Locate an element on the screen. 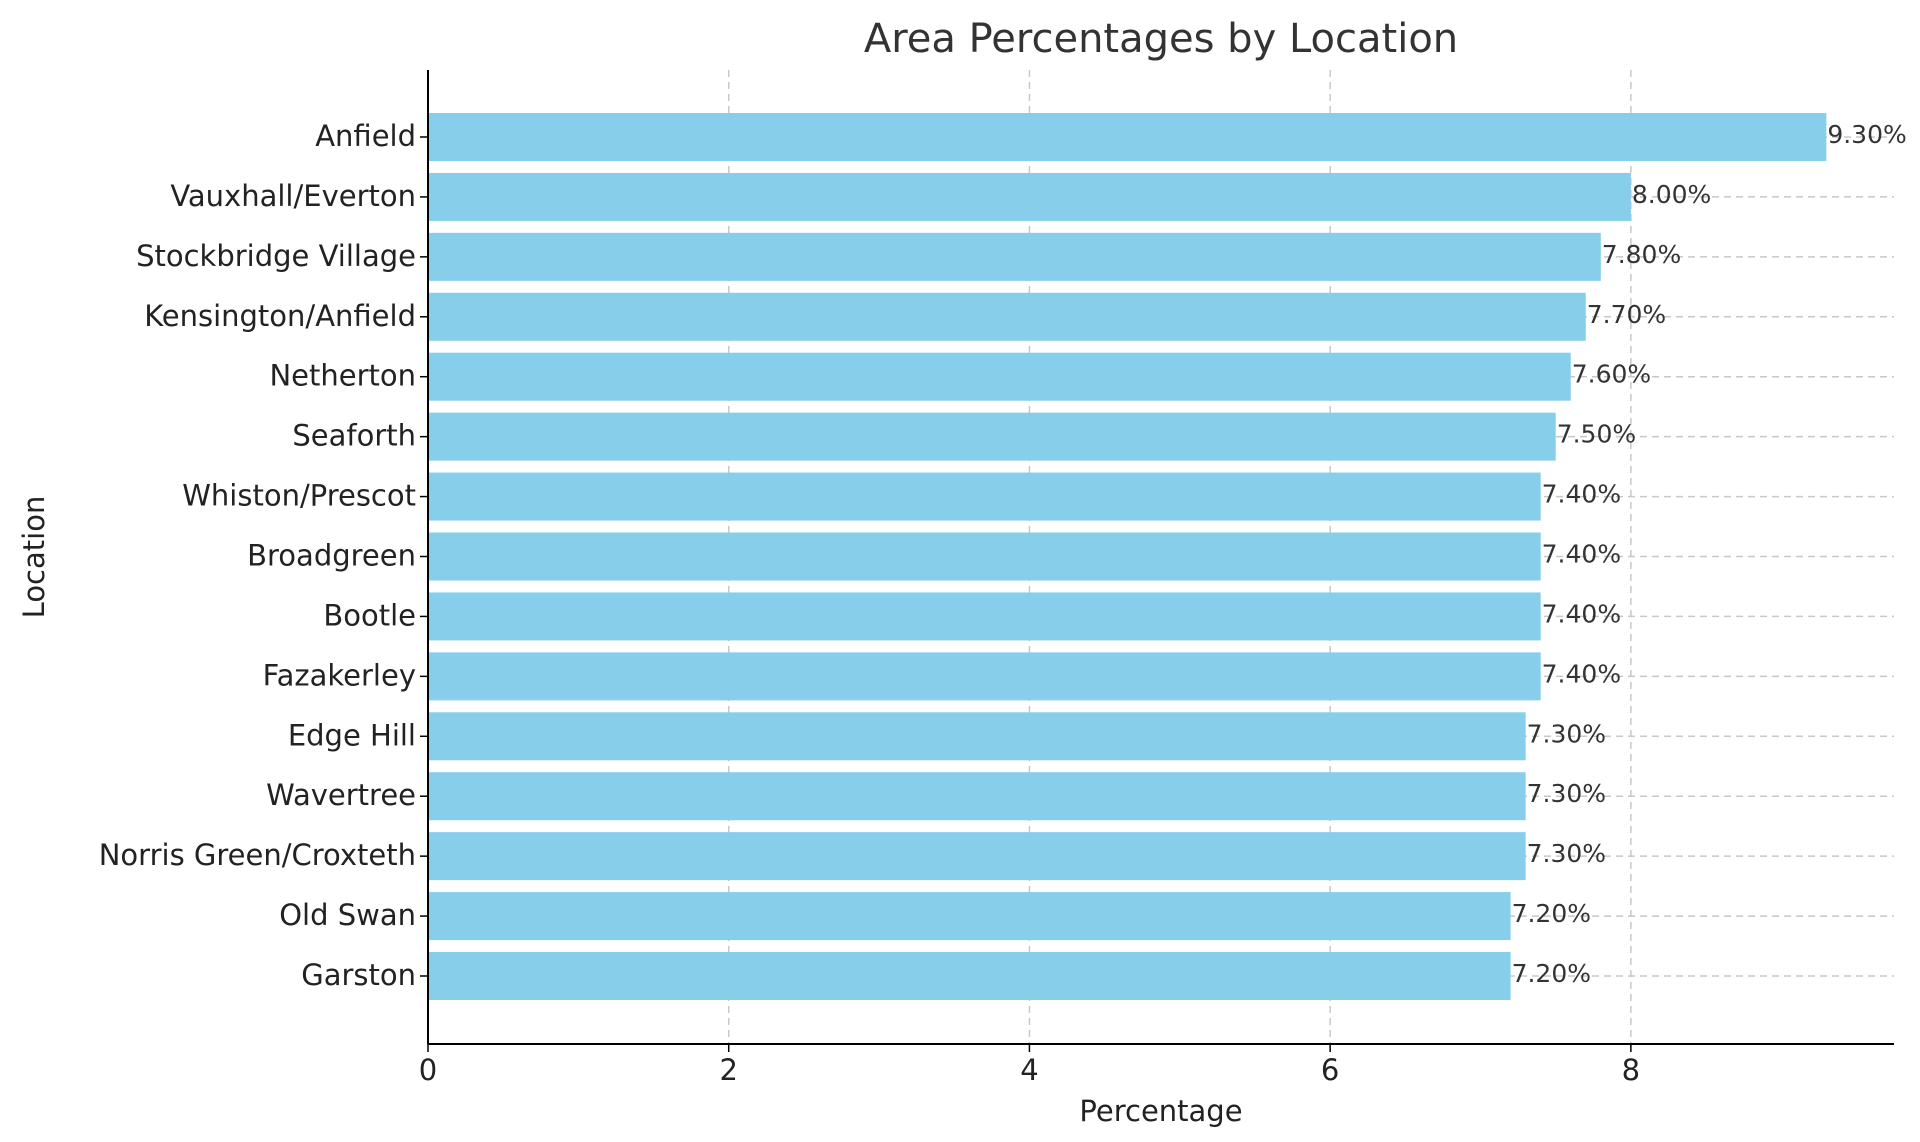 Image resolution: width=1920 pixels, height=1142 pixels. y-tick-label: Edge Hill is located at coordinates (352, 735).